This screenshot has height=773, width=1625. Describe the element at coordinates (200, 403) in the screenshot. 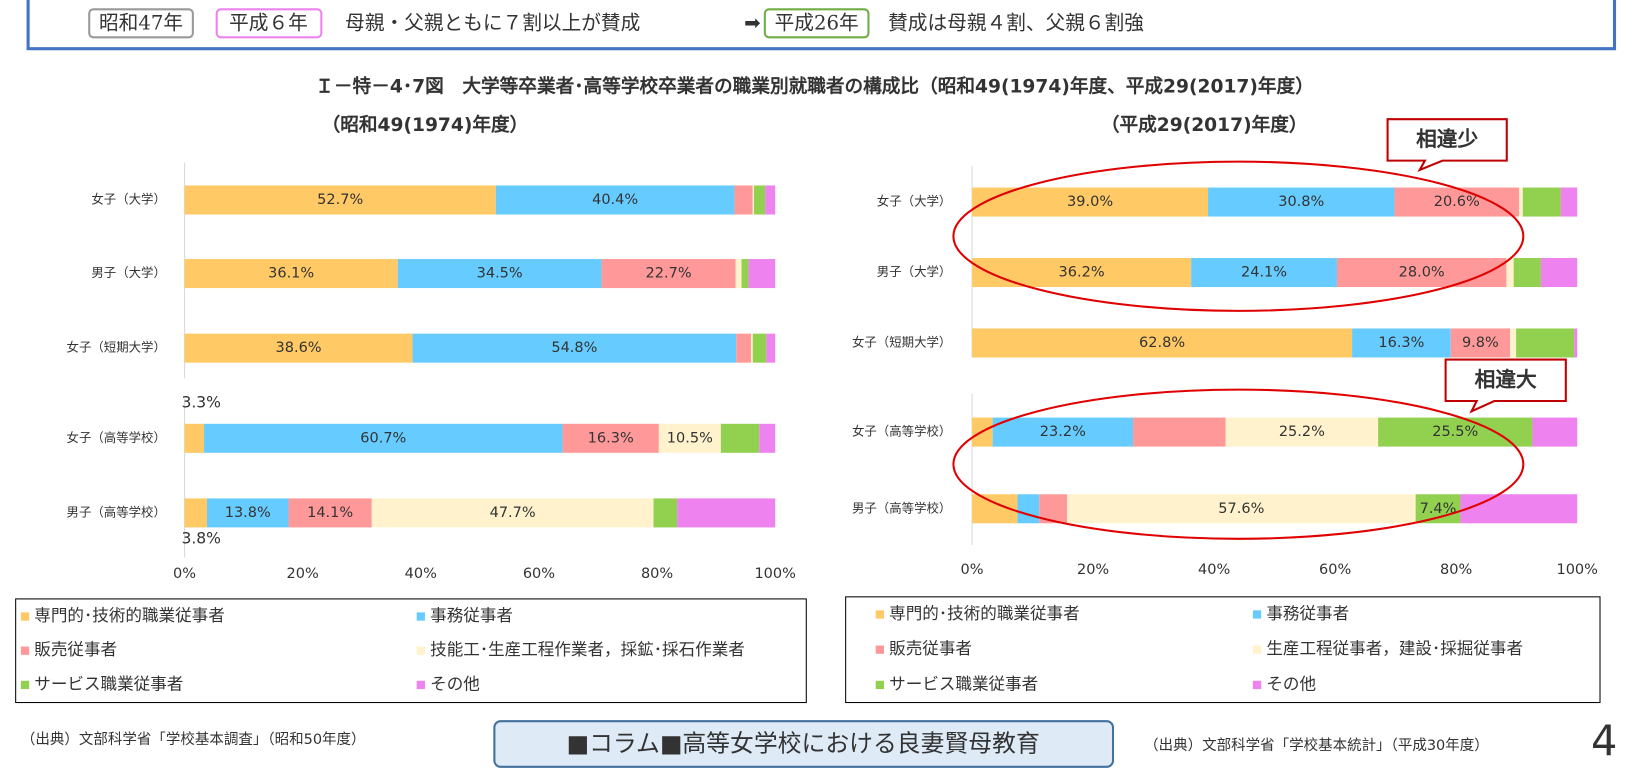

I see `value-label: 3.3%` at that location.